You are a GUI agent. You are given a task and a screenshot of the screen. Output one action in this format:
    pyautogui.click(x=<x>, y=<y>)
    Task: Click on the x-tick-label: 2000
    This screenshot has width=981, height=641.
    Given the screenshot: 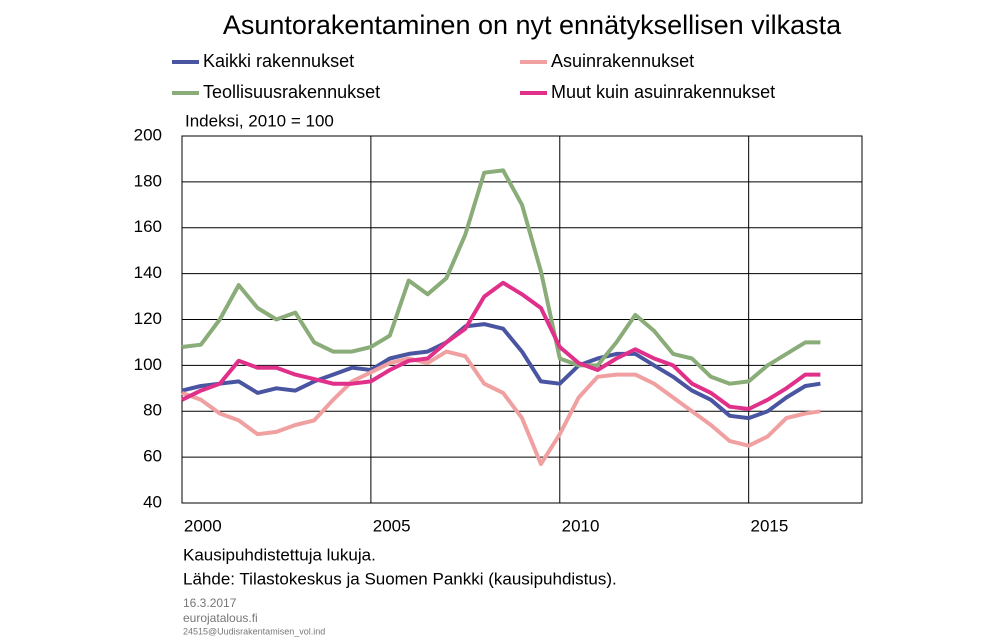 What is the action you would take?
    pyautogui.click(x=203, y=525)
    